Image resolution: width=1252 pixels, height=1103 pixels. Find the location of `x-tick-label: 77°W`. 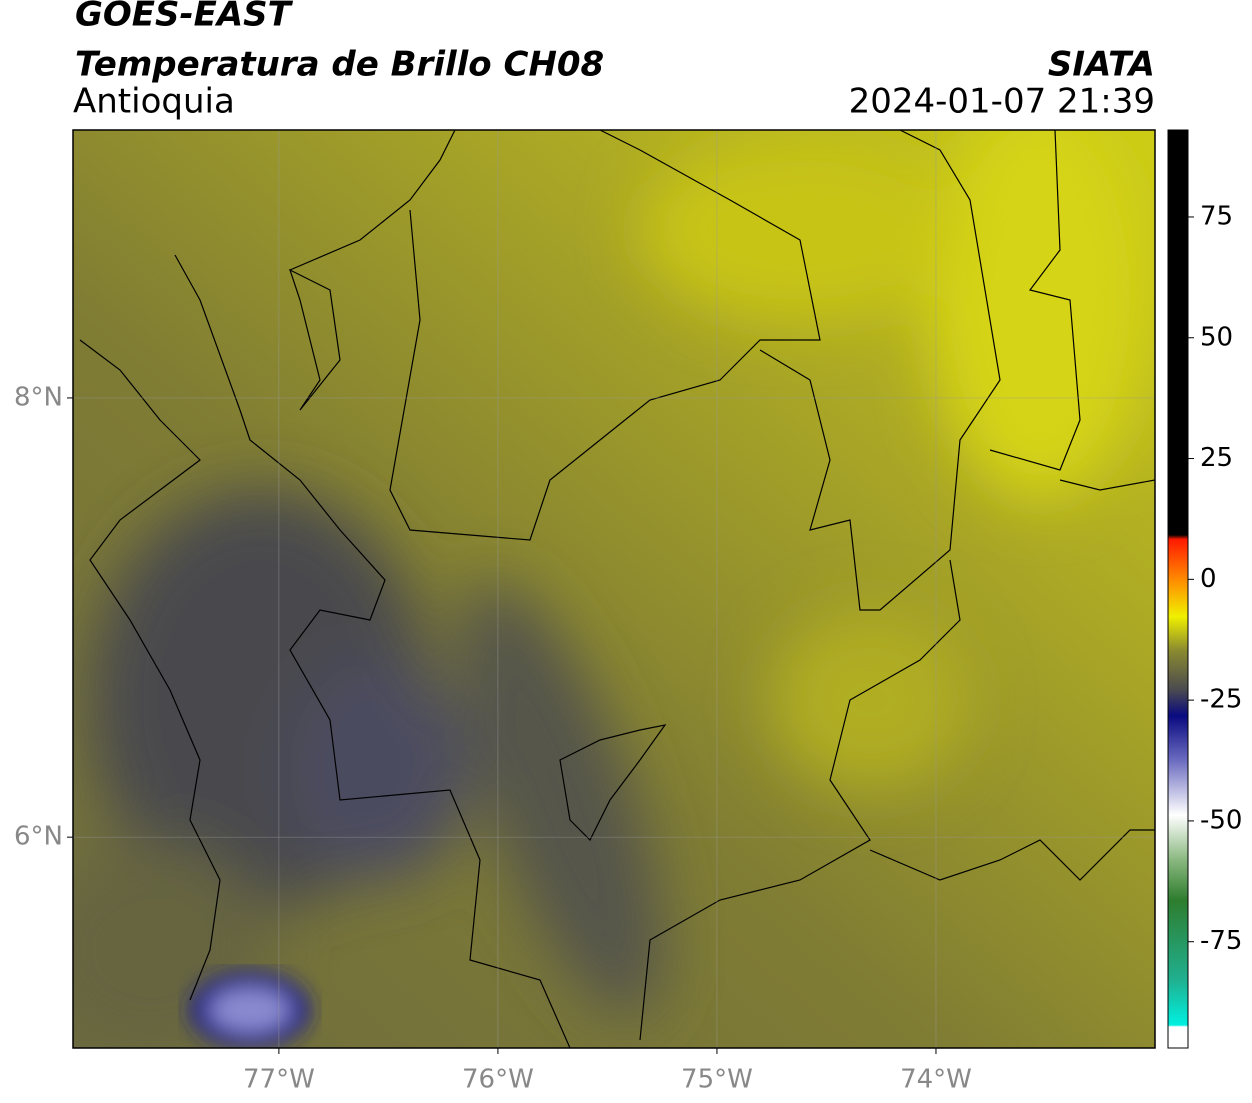

x-tick-label: 77°W is located at coordinates (279, 1080).